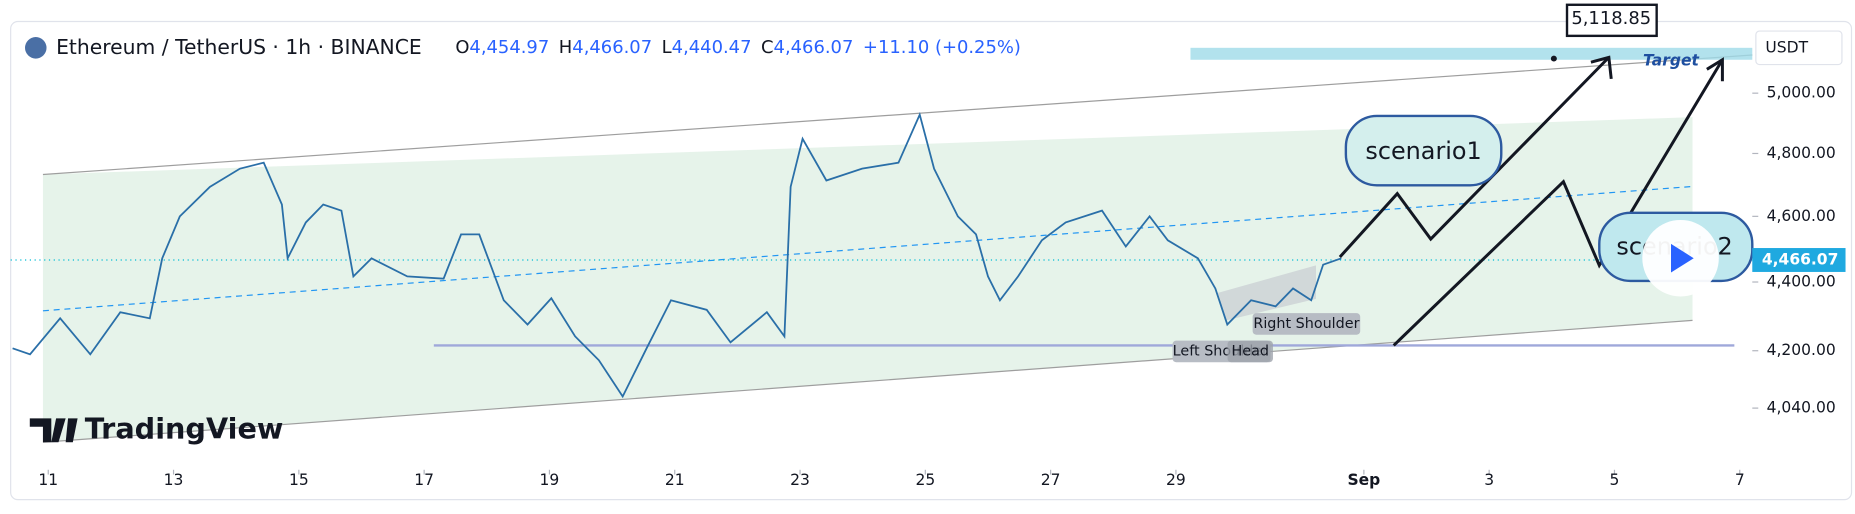 This screenshot has height=514, width=1855. What do you see at coordinates (1801, 216) in the screenshot?
I see `y-tick-label: 4,600.00` at bounding box center [1801, 216].